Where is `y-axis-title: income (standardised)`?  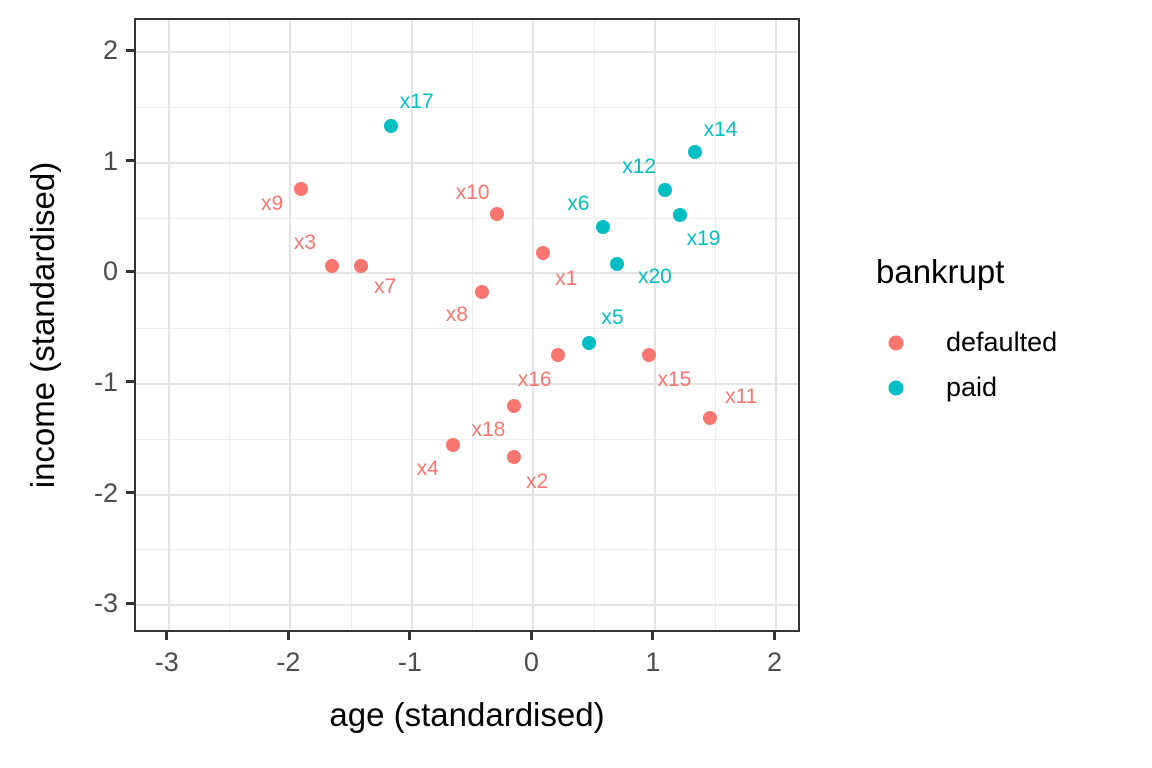
y-axis-title: income (standardised) is located at coordinates (42, 325).